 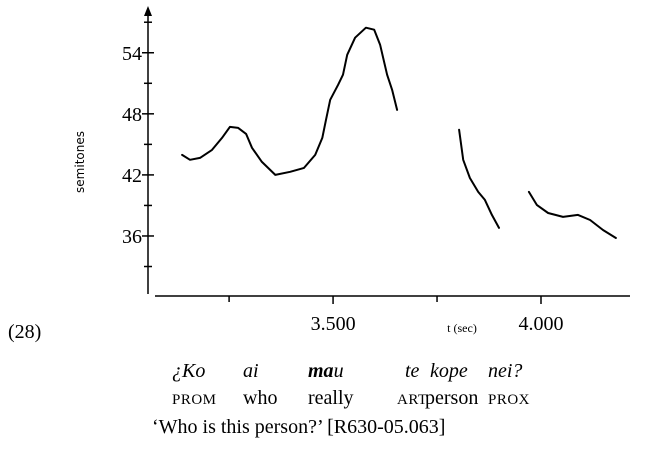 What do you see at coordinates (298, 427) in the screenshot?
I see `translation: ‘Who is this person?’ [R630-05.063]` at bounding box center [298, 427].